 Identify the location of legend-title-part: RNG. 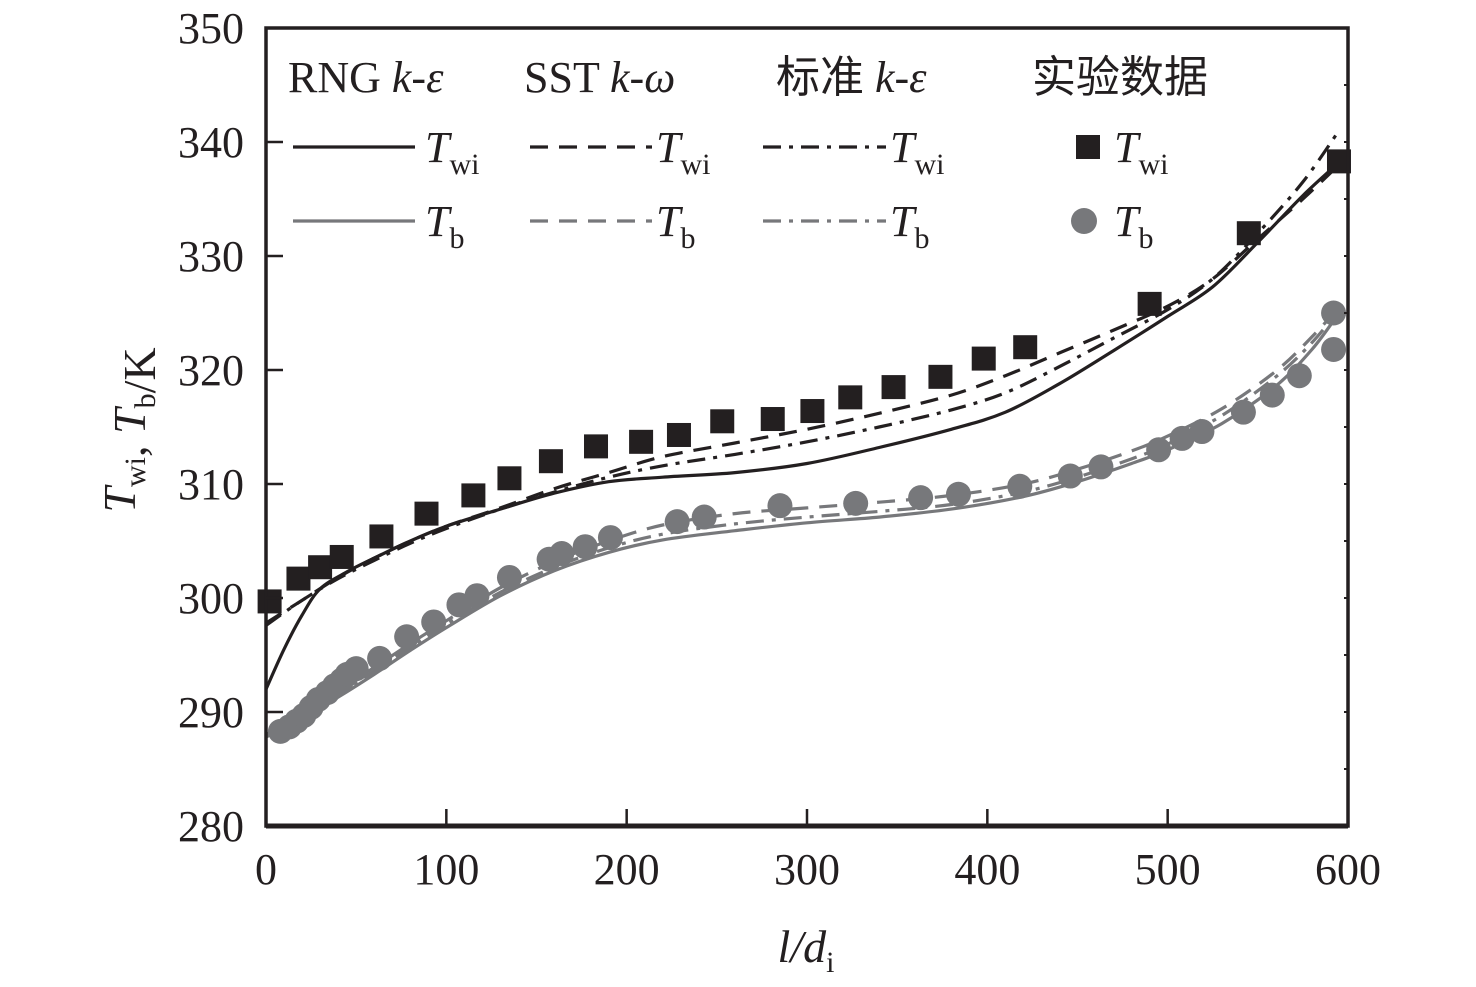
(340, 77).